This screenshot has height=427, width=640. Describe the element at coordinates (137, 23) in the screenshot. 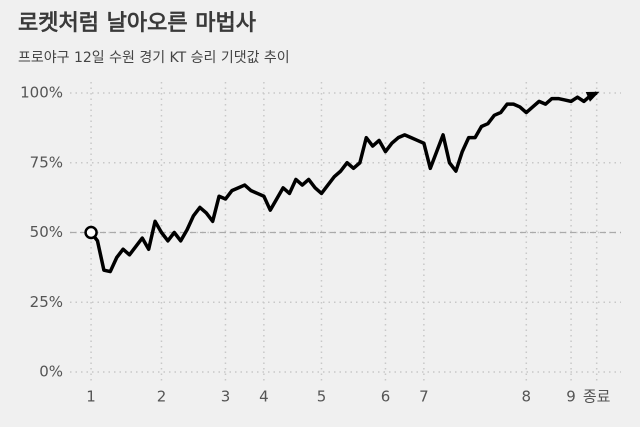

I see `chart-title: 로켓처럼 날아오른 마법사` at that location.